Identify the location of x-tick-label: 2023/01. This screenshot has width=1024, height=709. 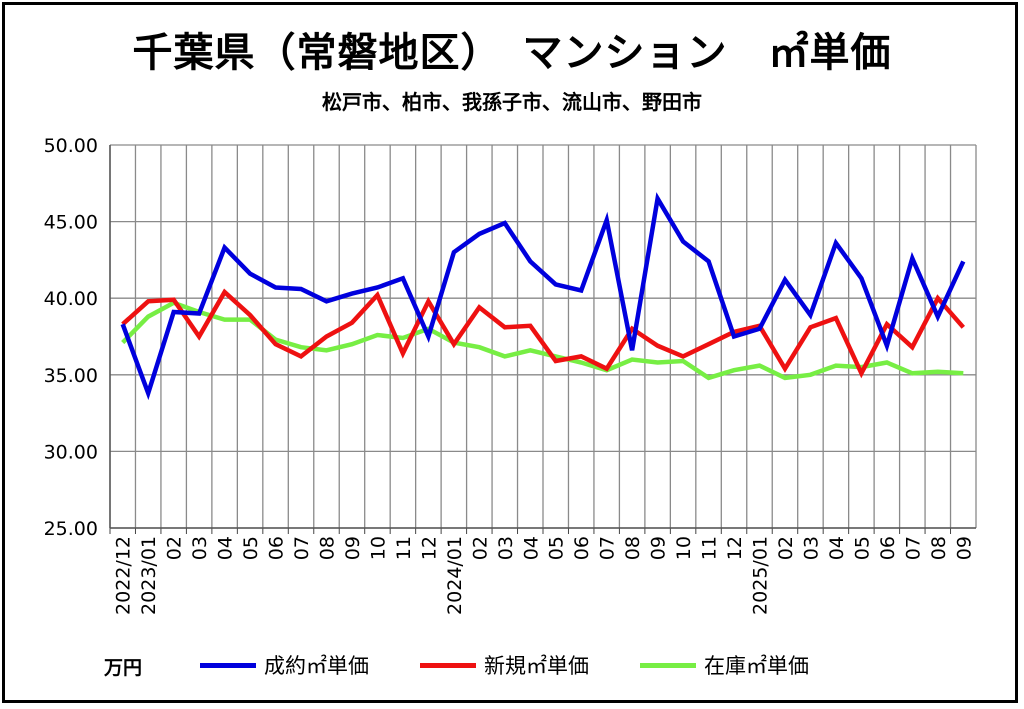
(149, 575).